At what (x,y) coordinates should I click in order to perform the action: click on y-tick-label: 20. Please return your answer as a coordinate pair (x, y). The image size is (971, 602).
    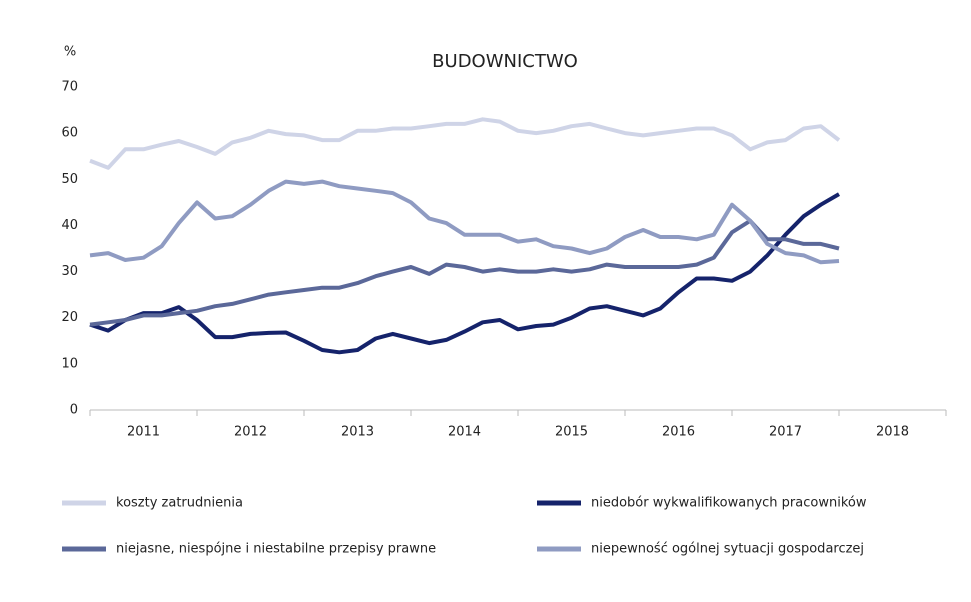
    Looking at the image, I should click on (69, 317).